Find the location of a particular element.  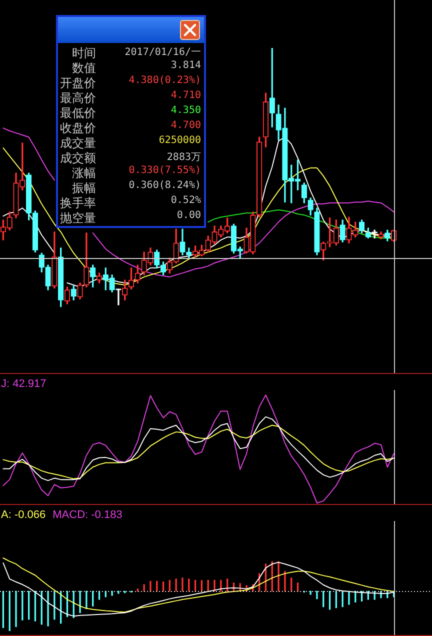

category-label: 数值 is located at coordinates (83, 67).